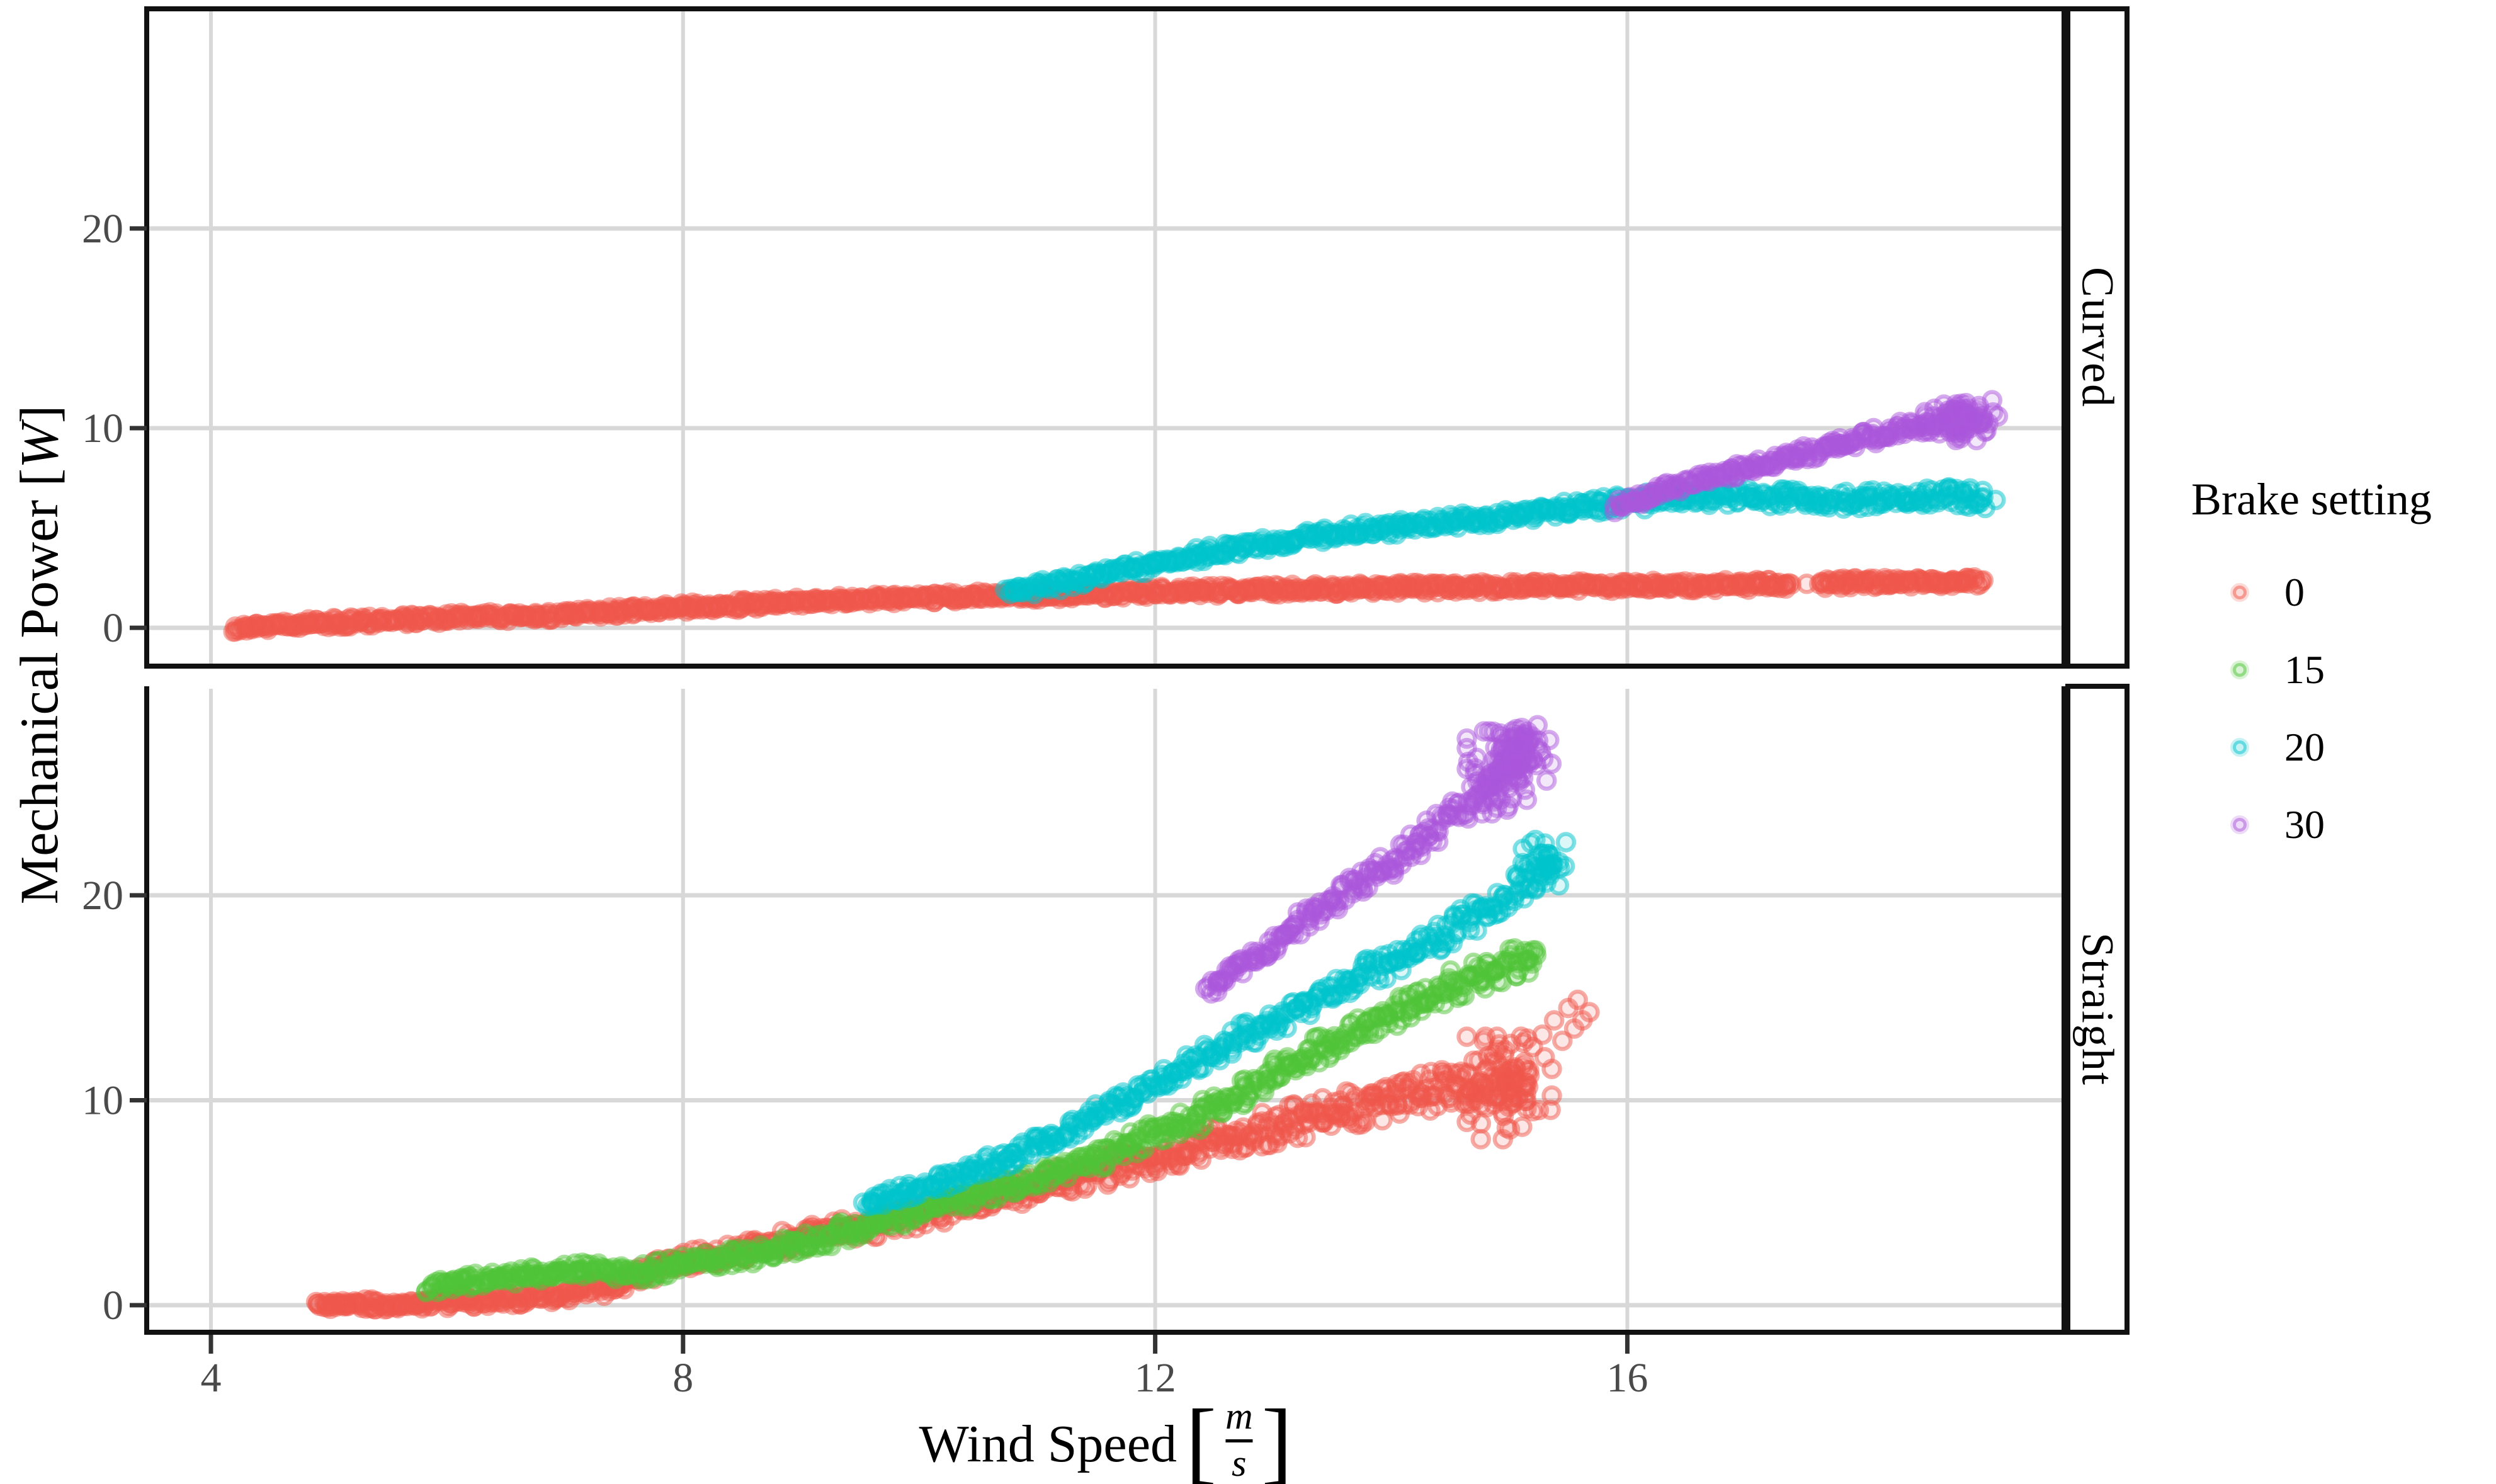 The height and width of the screenshot is (1484, 2496). I want to click on x-tick-label: 12, so click(1155, 1378).